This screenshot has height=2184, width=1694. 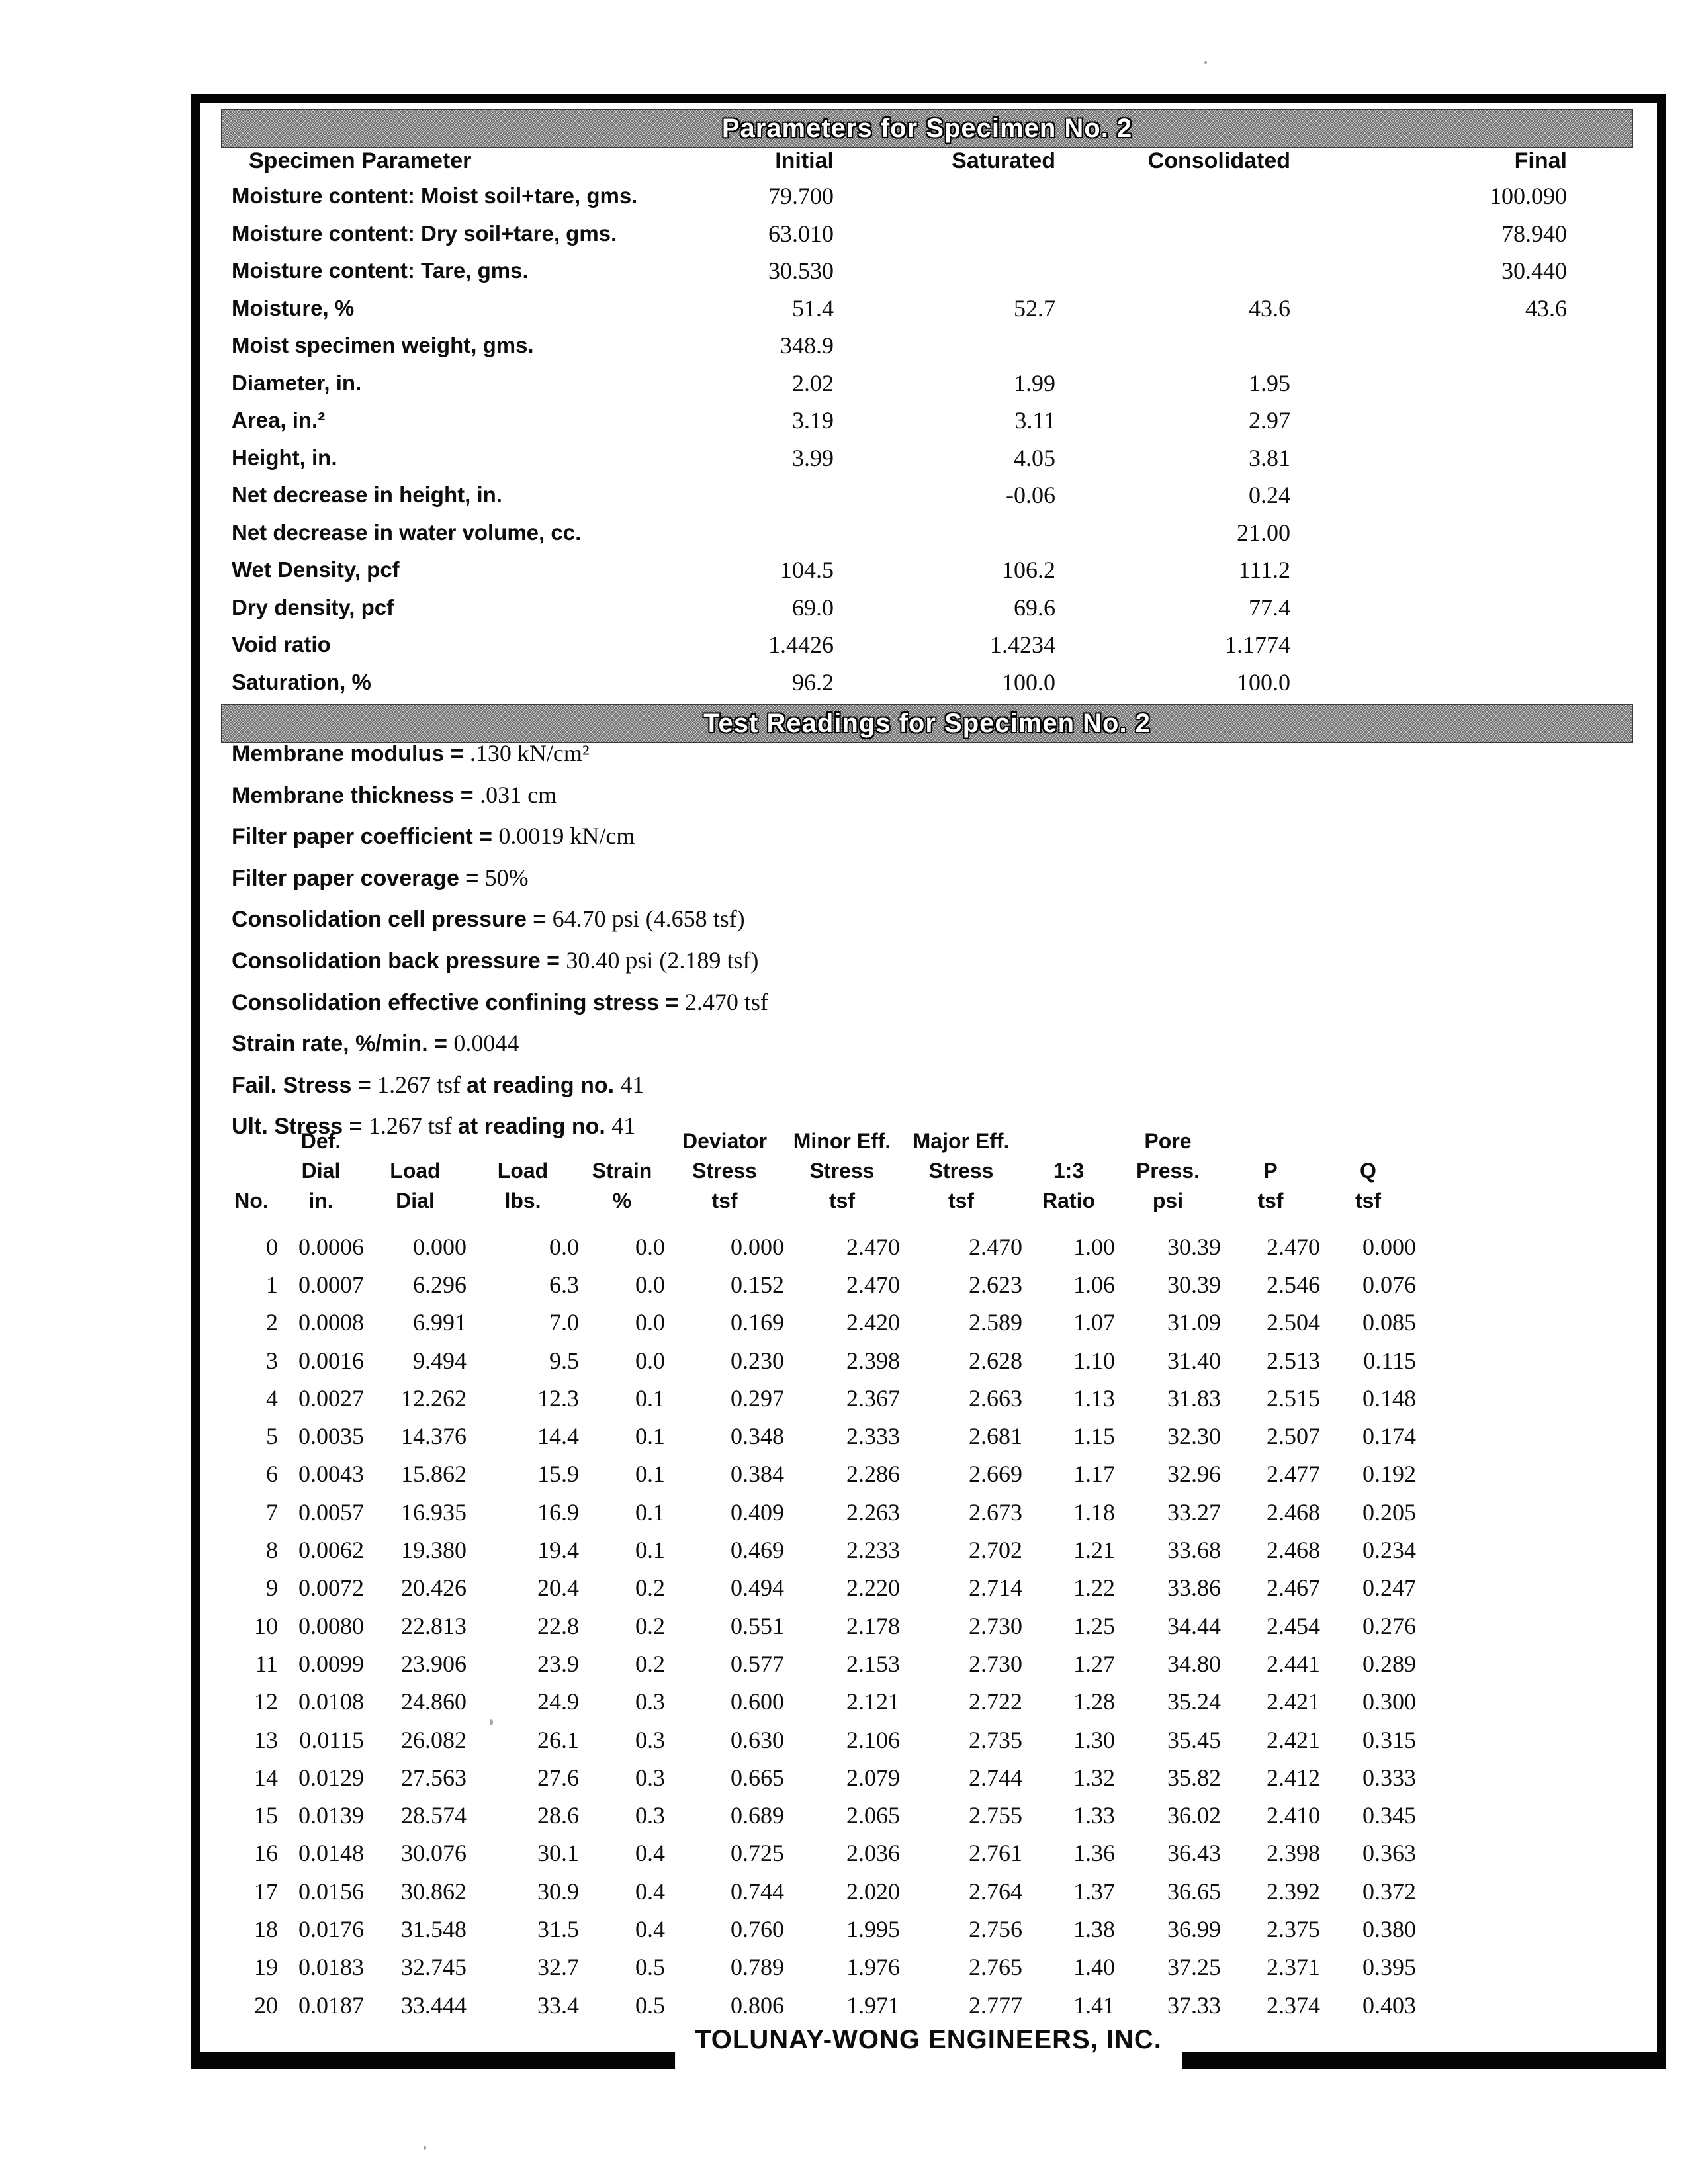 What do you see at coordinates (1293, 1815) in the screenshot?
I see `reading-value: 2.410` at bounding box center [1293, 1815].